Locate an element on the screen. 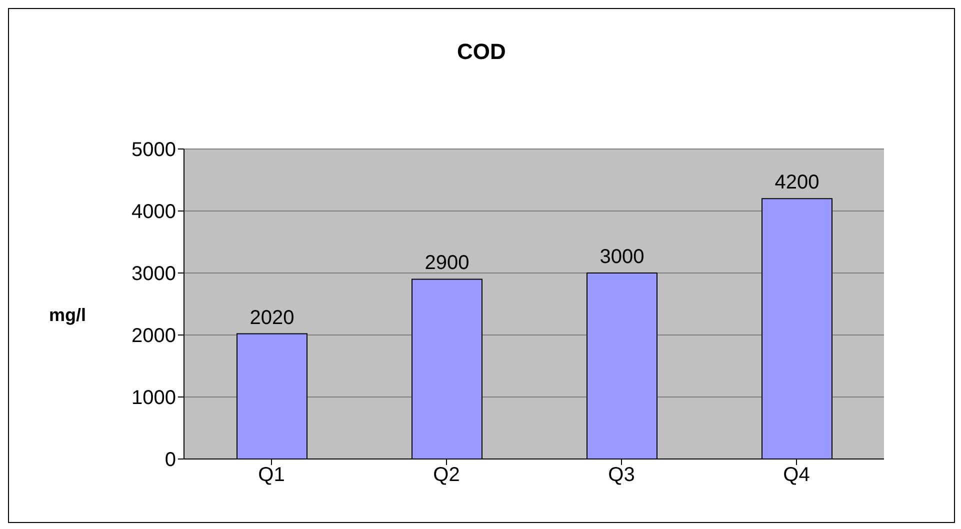 Image resolution: width=961 pixels, height=529 pixels. y-tick-label: 3000 is located at coordinates (154, 274).